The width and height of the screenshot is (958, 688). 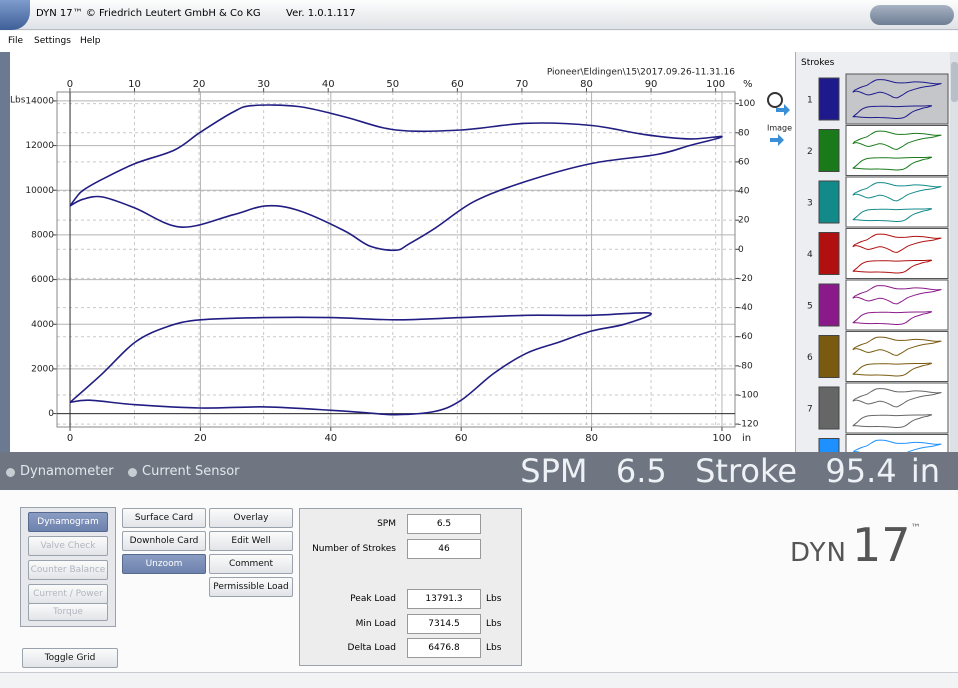 What do you see at coordinates (810, 410) in the screenshot?
I see `stroke-number: 7` at bounding box center [810, 410].